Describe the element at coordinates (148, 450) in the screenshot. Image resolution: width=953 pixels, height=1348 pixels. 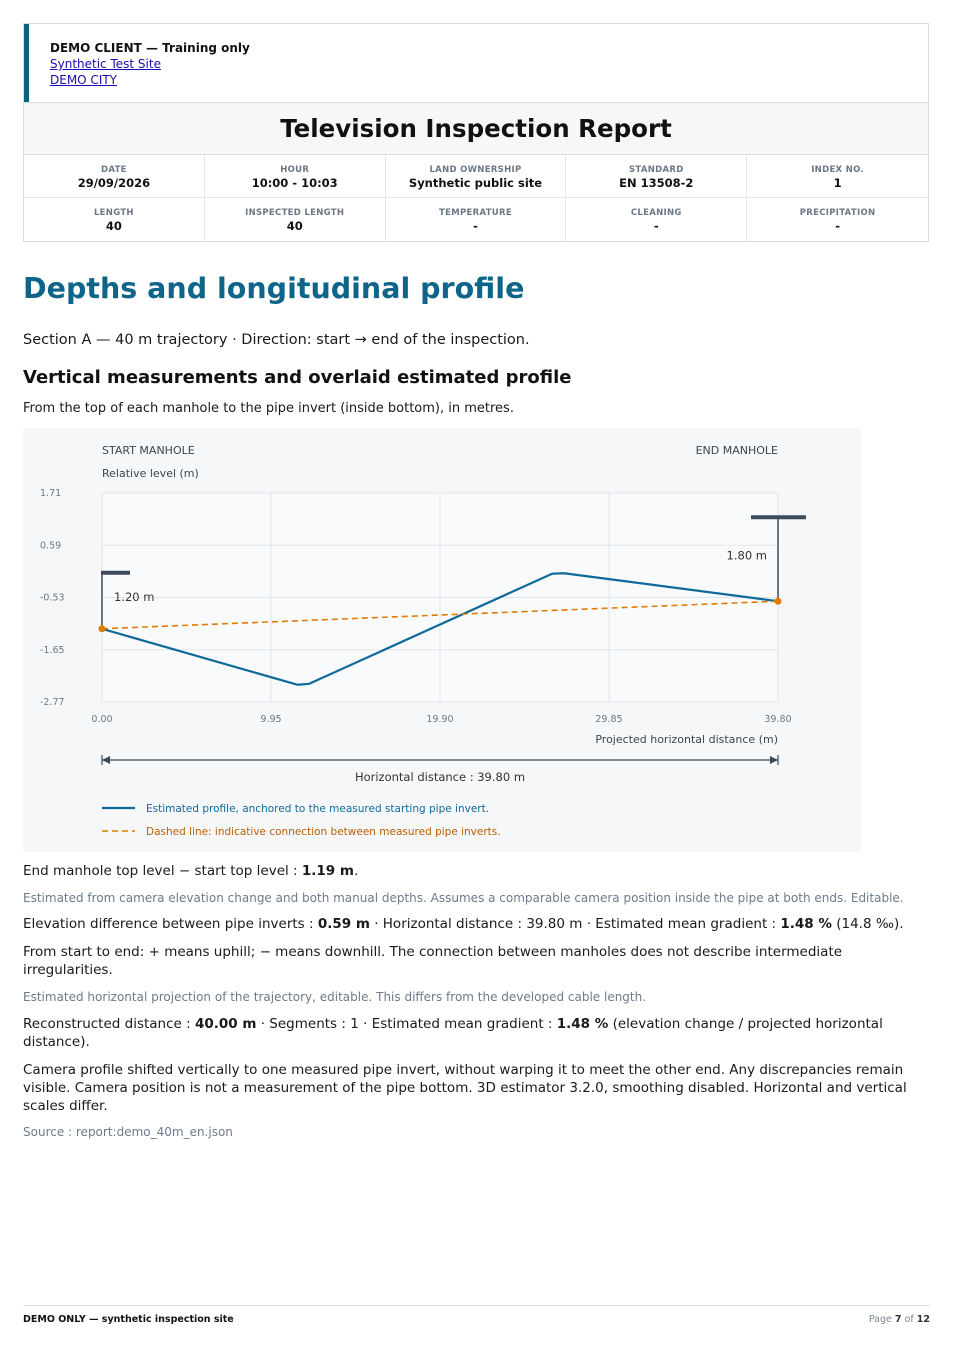
I see `start-manhole-label: START MANHOLE` at that location.